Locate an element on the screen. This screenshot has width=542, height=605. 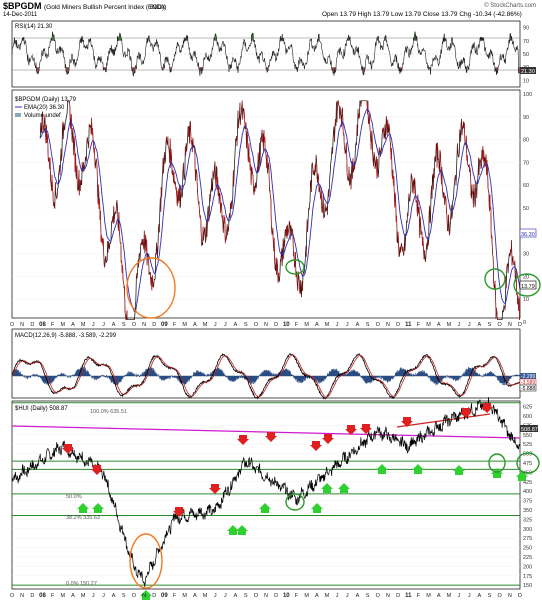
buy-ellipse-hui-current is located at coordinates (528, 463).